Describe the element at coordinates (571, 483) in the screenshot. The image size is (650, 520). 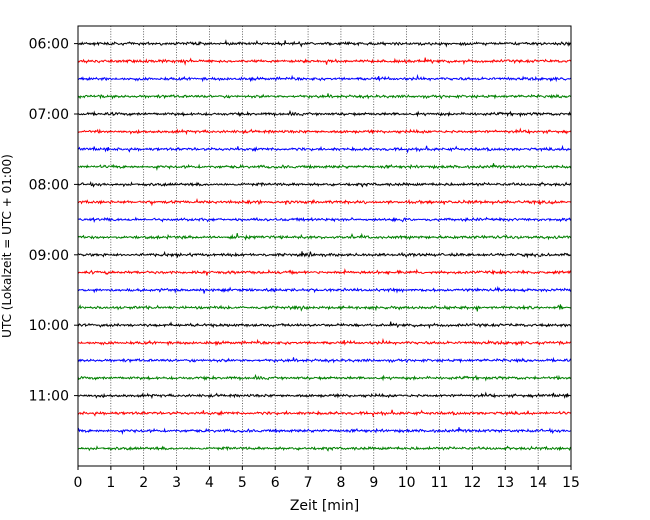
I see `x-tick-label: 15` at that location.